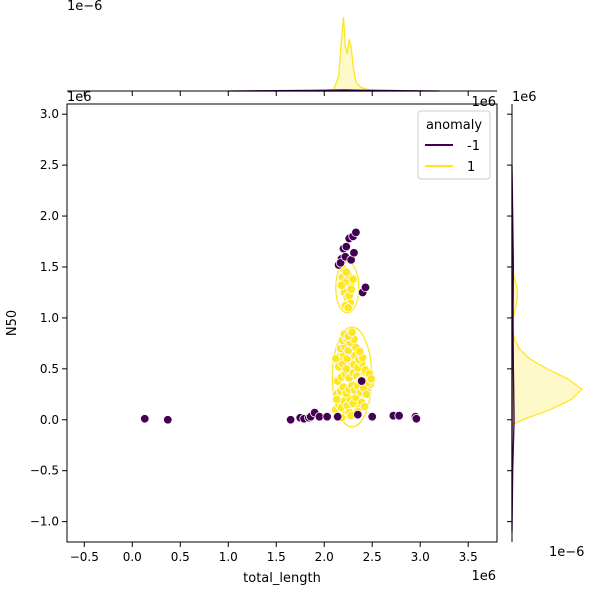  What do you see at coordinates (547, 341) in the screenshot?
I see `right-kde-curve` at bounding box center [547, 341].